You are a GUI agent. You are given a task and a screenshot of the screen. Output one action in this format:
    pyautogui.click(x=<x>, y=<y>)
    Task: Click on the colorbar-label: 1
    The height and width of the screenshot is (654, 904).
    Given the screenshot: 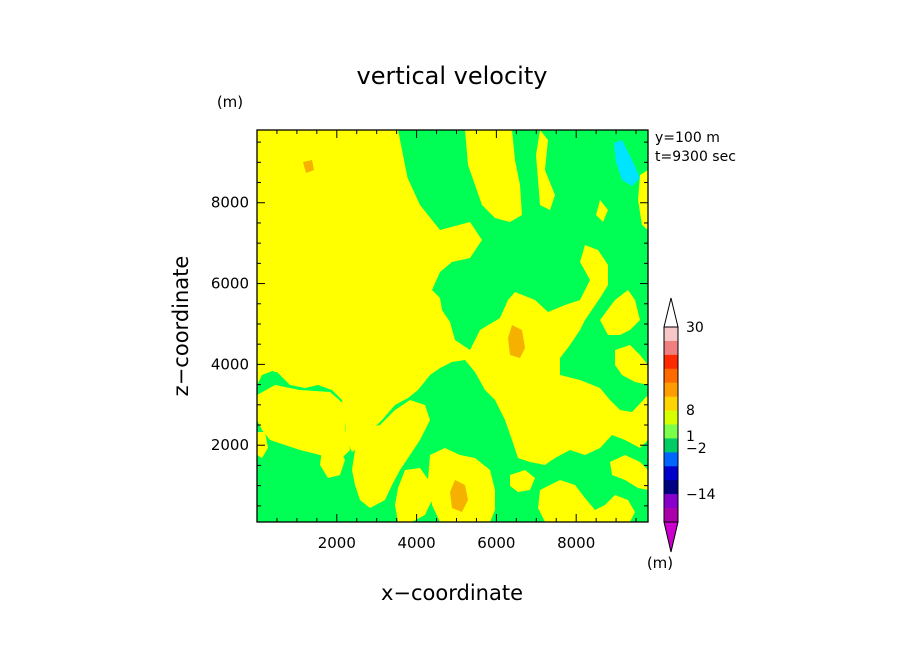 What is the action you would take?
    pyautogui.click(x=690, y=437)
    